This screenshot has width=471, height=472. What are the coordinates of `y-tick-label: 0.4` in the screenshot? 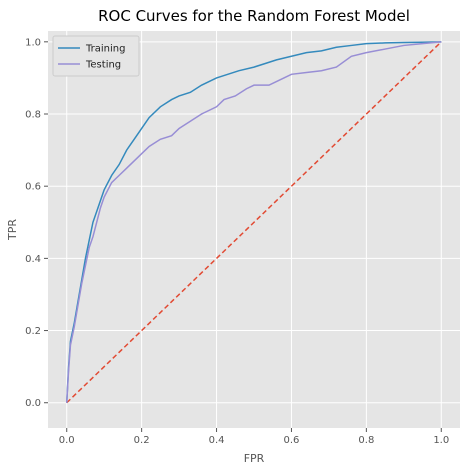 It's located at (33, 259).